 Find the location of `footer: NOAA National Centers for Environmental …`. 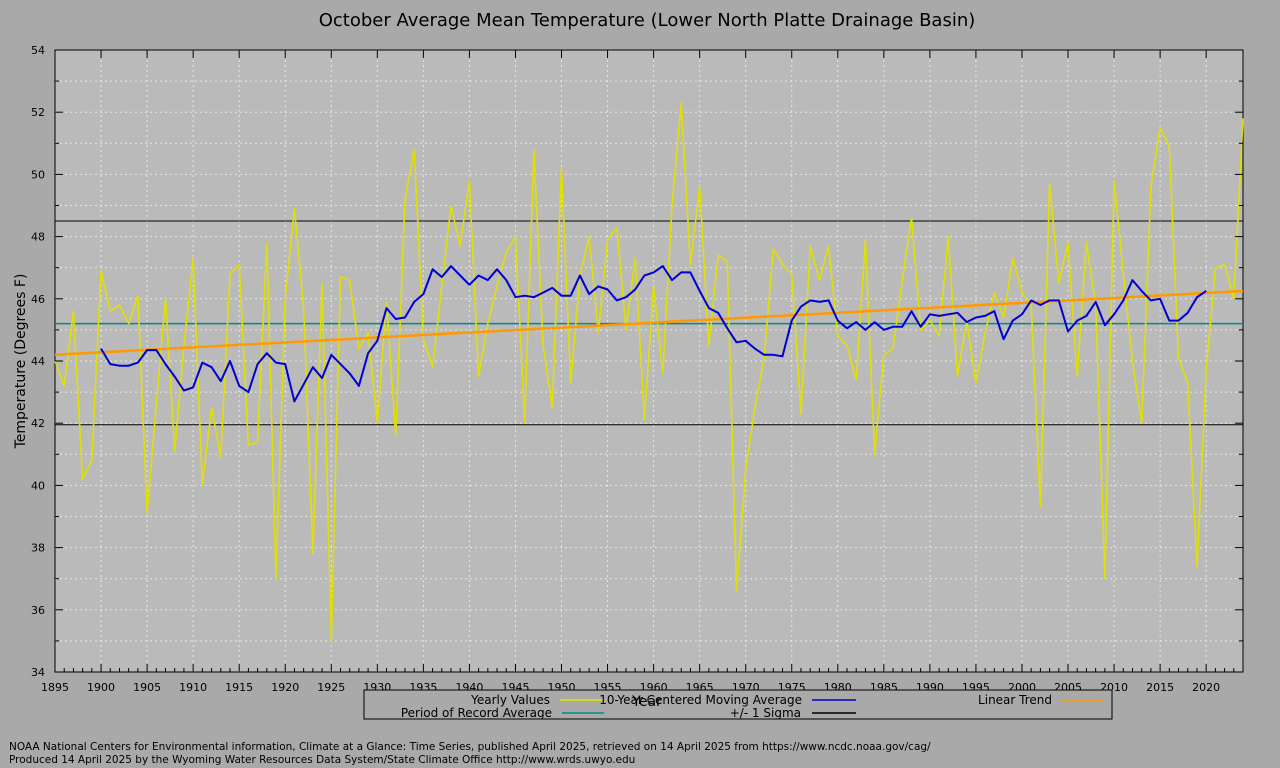

footer: NOAA National Centers for Environmental … is located at coordinates (470, 754).